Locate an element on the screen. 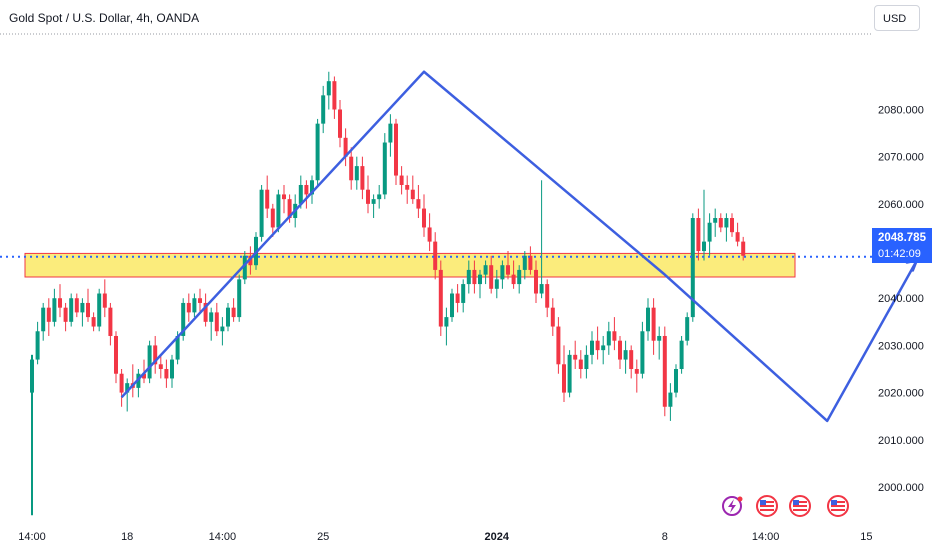  y-tick-label: 2080.000 is located at coordinates (901, 110).